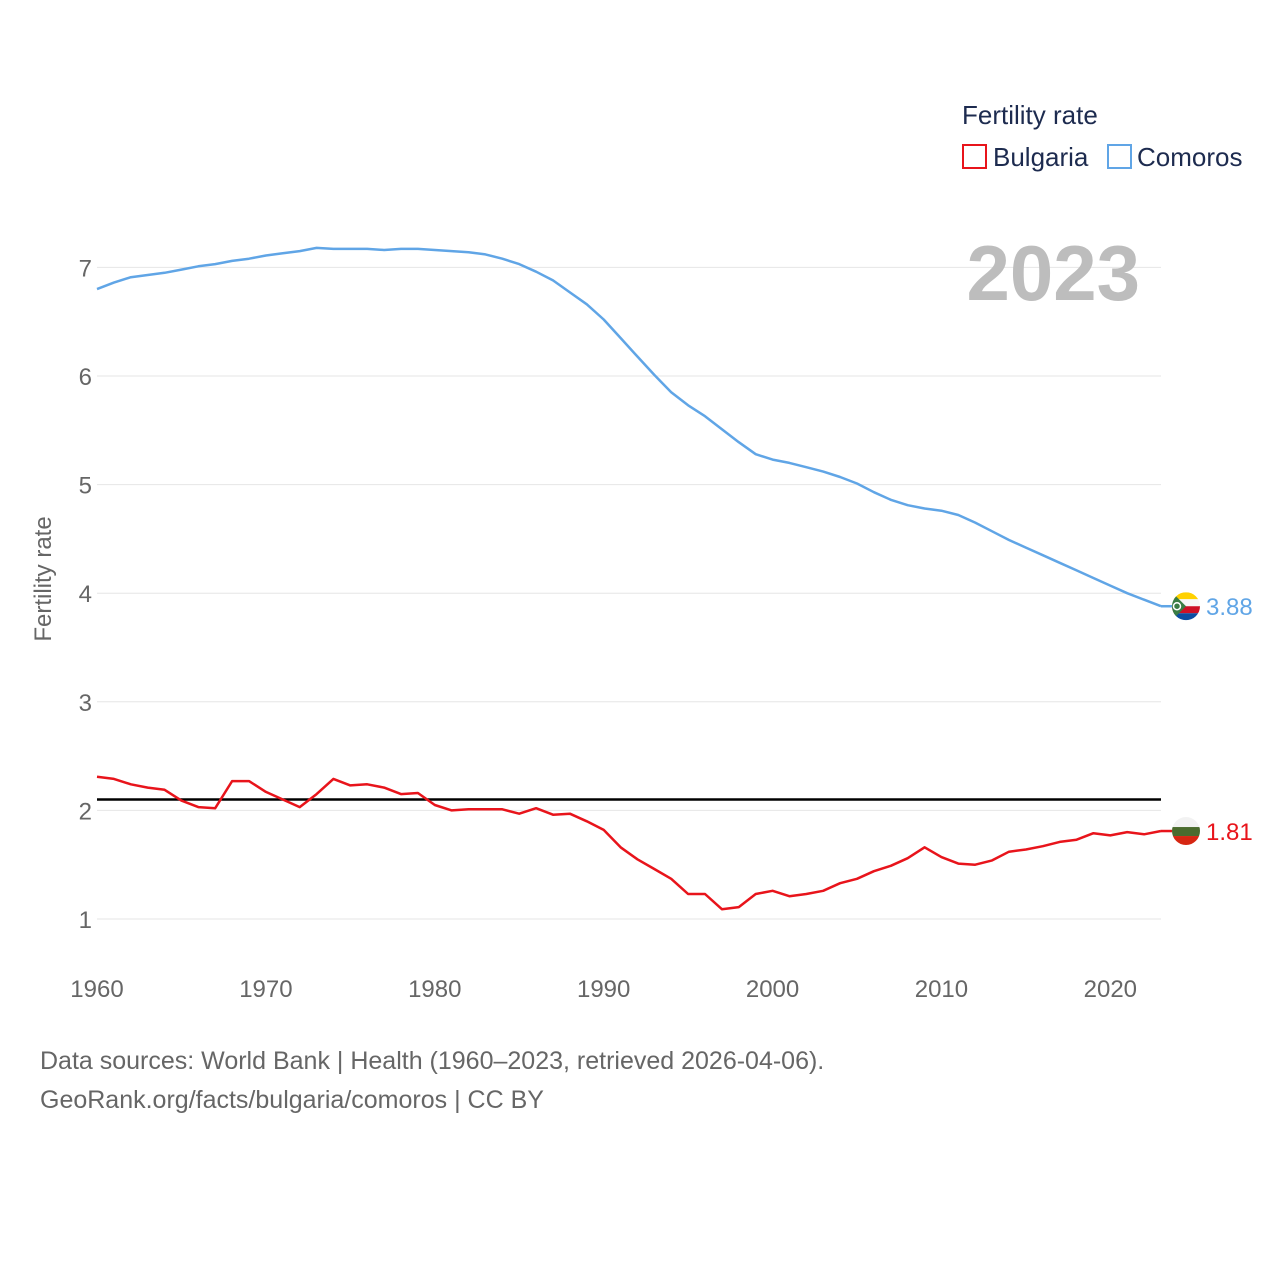  What do you see at coordinates (265, 989) in the screenshot?
I see `x-tick-label: 1970` at bounding box center [265, 989].